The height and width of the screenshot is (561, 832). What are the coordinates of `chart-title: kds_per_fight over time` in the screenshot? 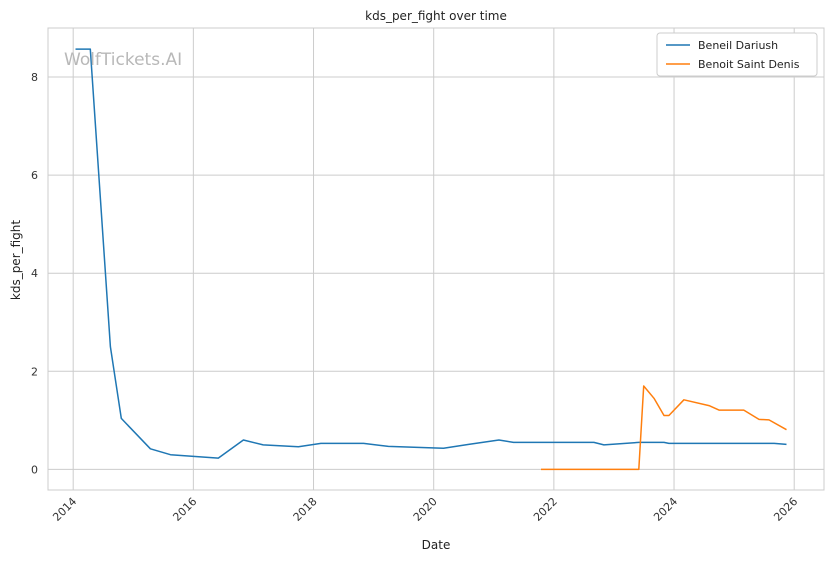 It's located at (436, 16).